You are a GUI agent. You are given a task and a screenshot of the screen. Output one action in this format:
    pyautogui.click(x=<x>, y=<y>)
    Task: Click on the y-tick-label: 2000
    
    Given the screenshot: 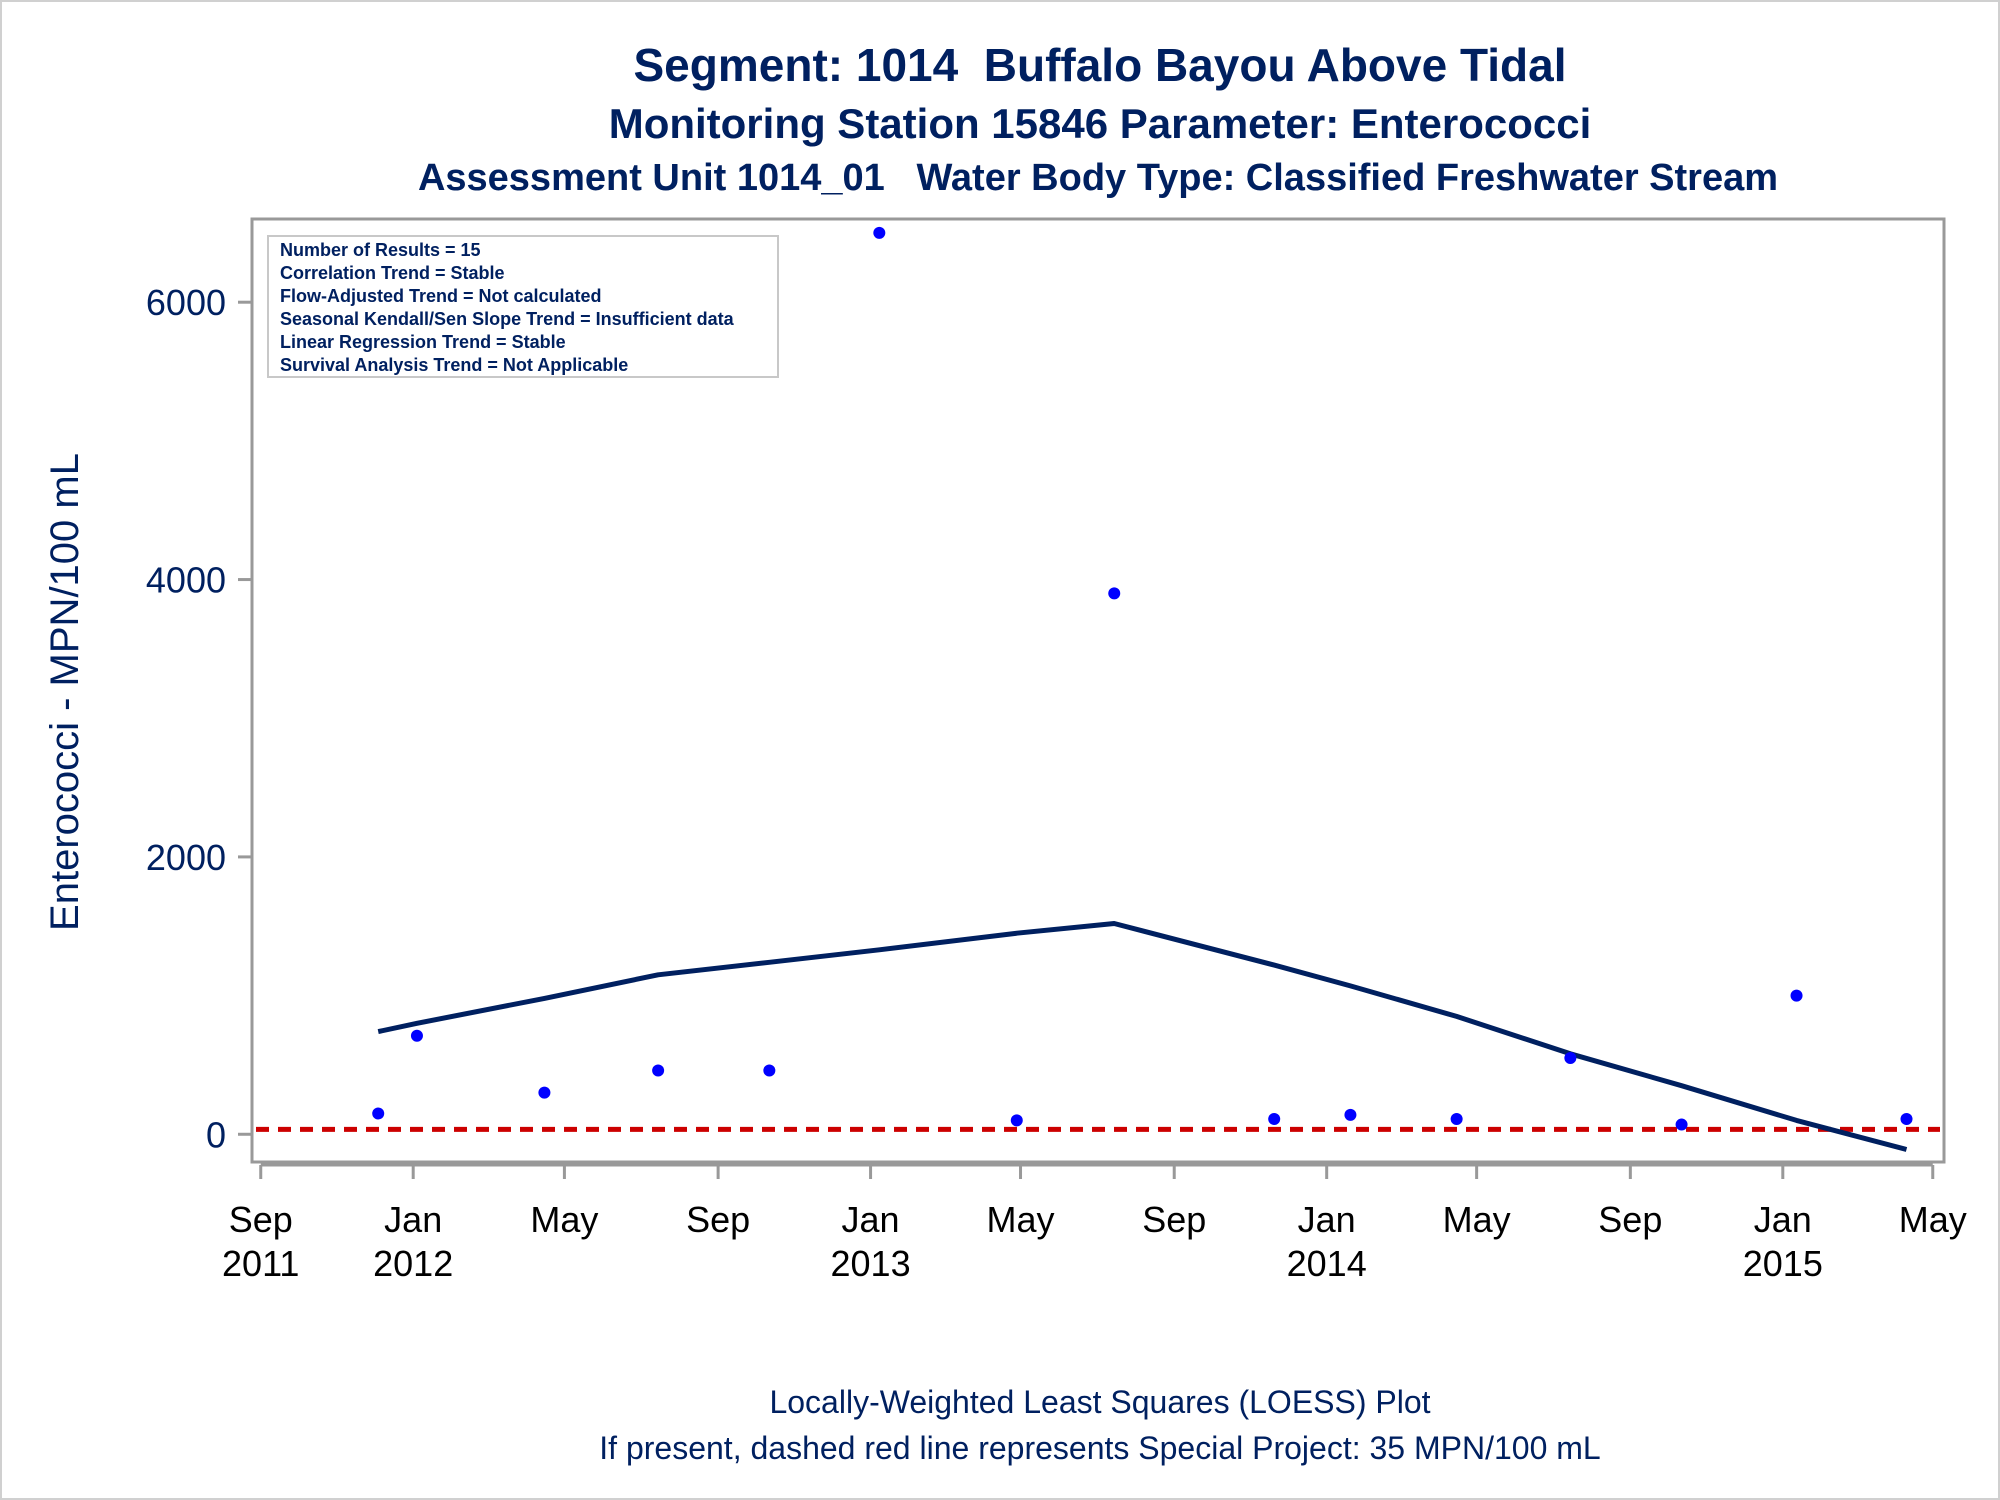 What is the action you would take?
    pyautogui.click(x=186, y=857)
    